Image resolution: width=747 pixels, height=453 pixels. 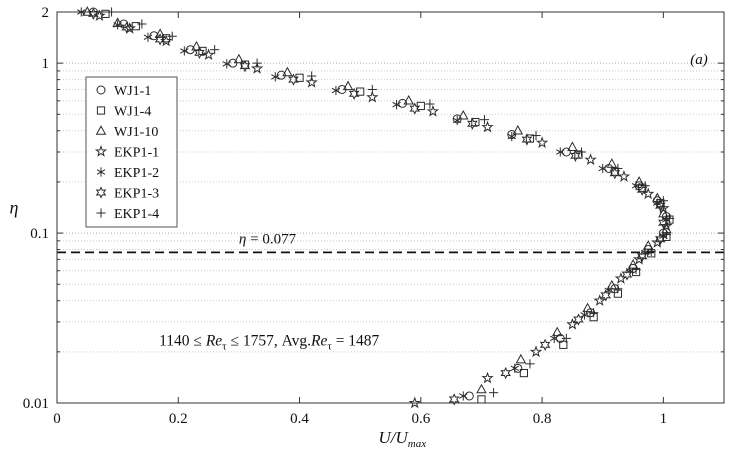 What do you see at coordinates (57, 419) in the screenshot?
I see `x-tick-label: 0` at bounding box center [57, 419].